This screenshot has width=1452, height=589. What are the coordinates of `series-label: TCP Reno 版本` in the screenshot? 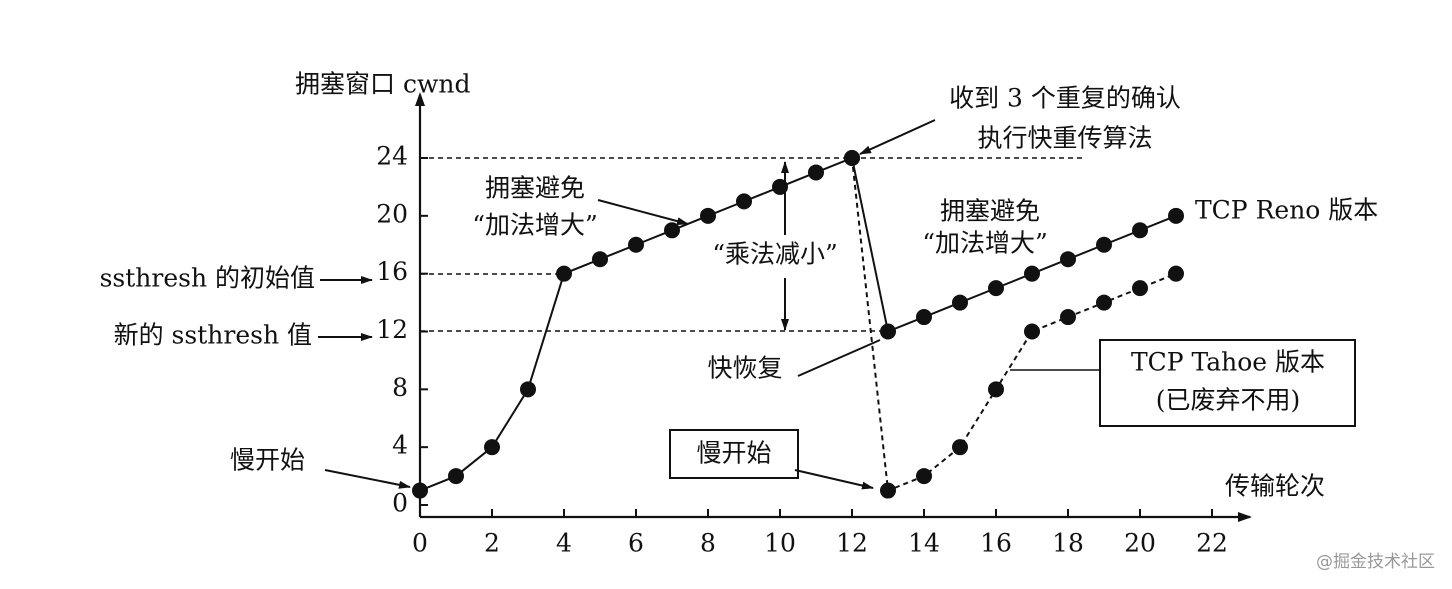 It's located at (1286, 210).